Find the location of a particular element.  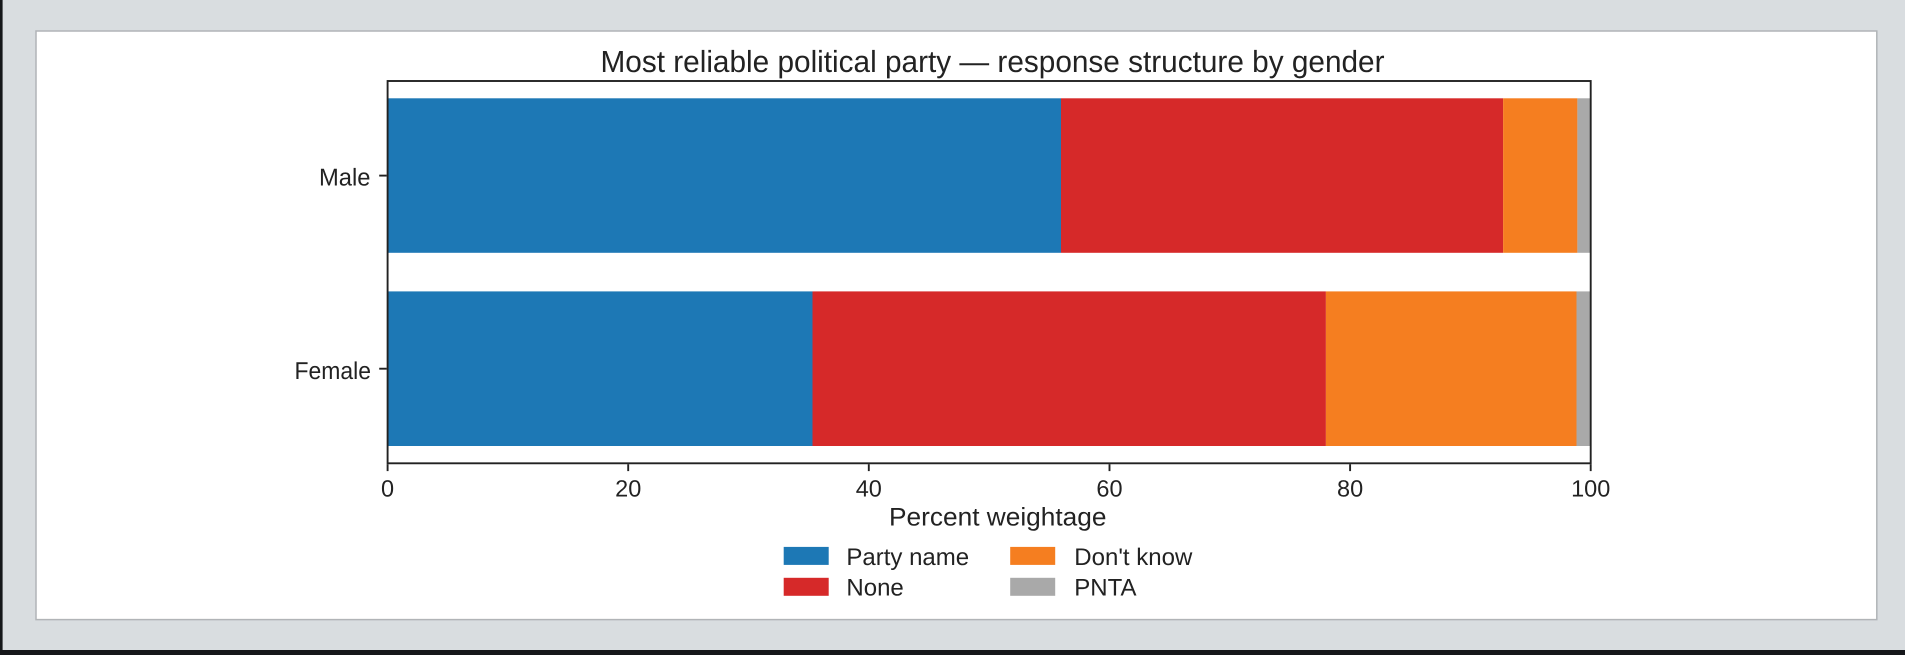

svg-text: None is located at coordinates (874, 587).